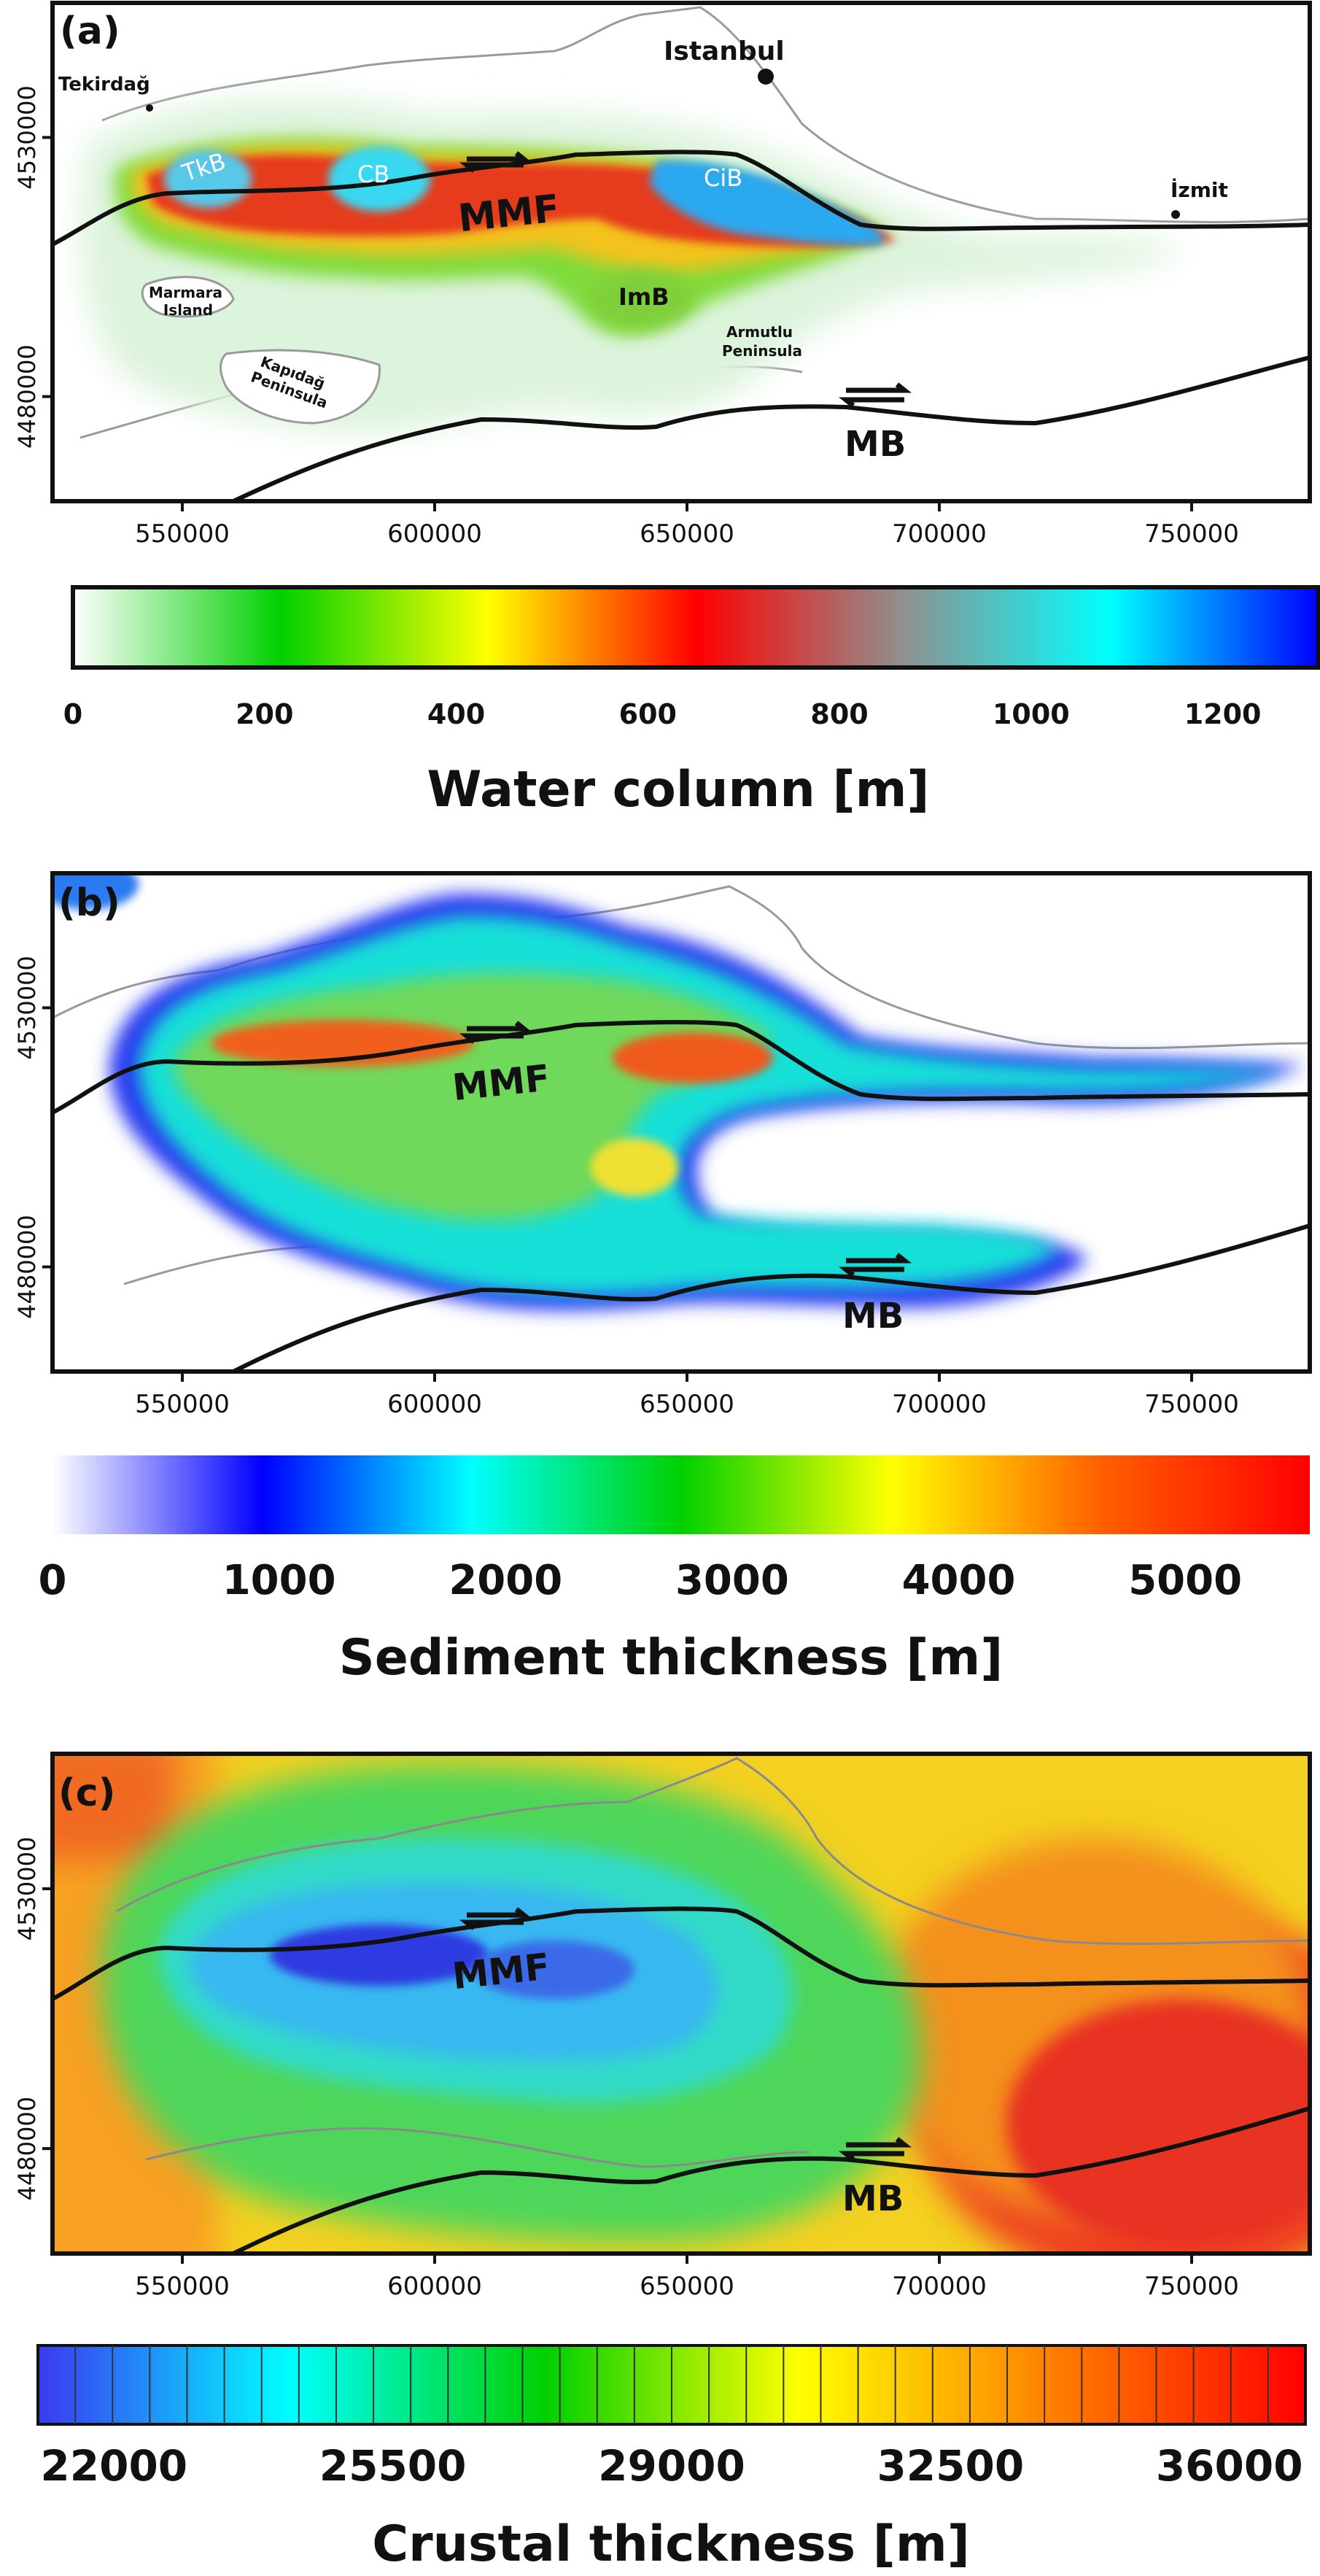 The image size is (1320, 2576). I want to click on armutlu-label: Armutlu Peninsula, so click(762, 341).